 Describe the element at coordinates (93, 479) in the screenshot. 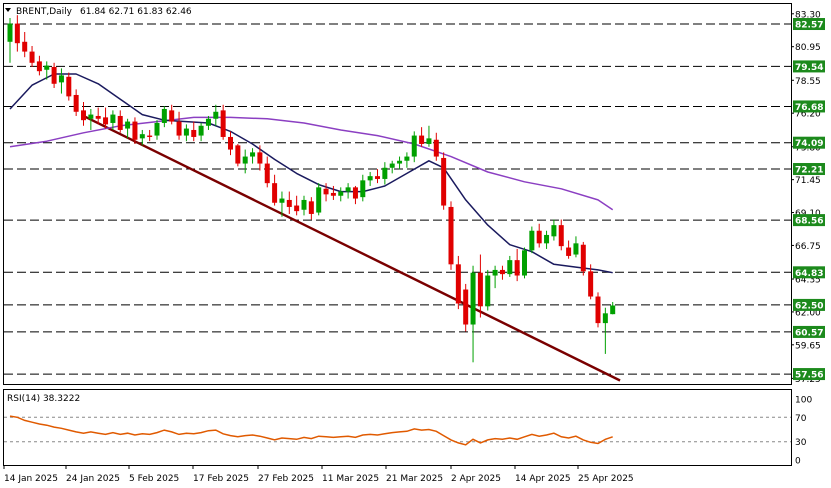

I see `x-tick-label: 24 Jan 2025` at that location.